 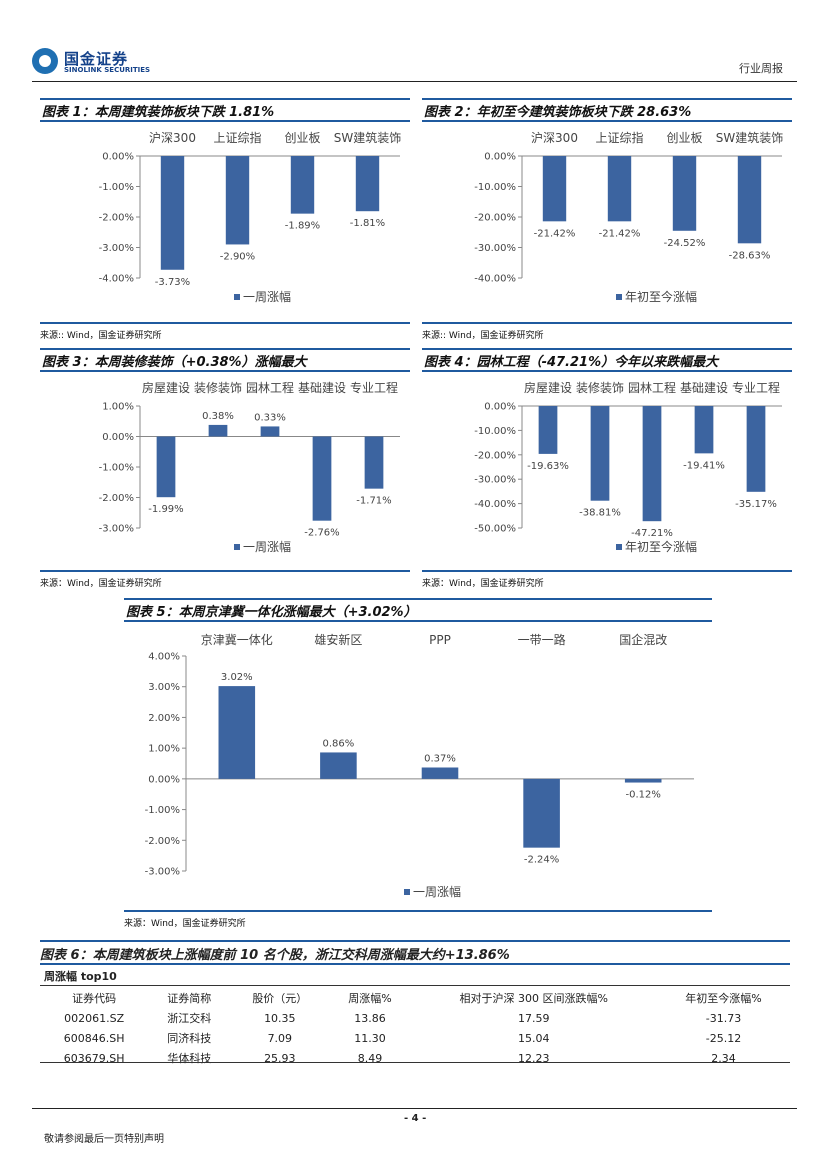 I want to click on cell-code: 002061.SZ, so click(x=94, y=1018).